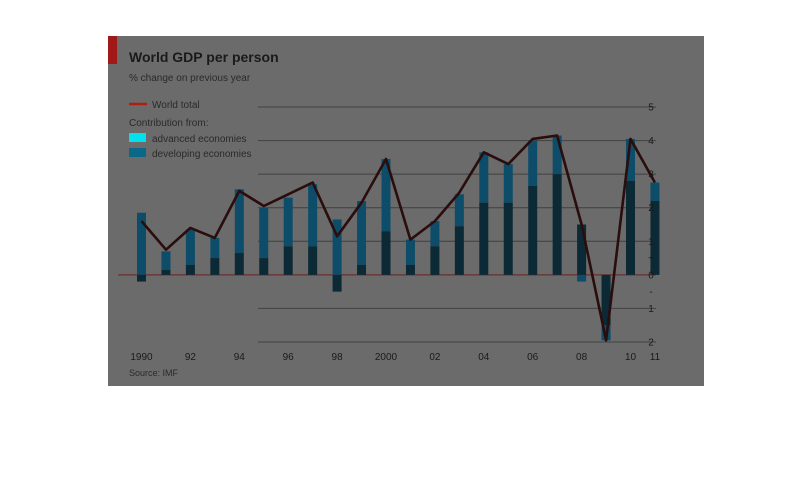  I want to click on bar-advanced-2006, so click(533, 163).